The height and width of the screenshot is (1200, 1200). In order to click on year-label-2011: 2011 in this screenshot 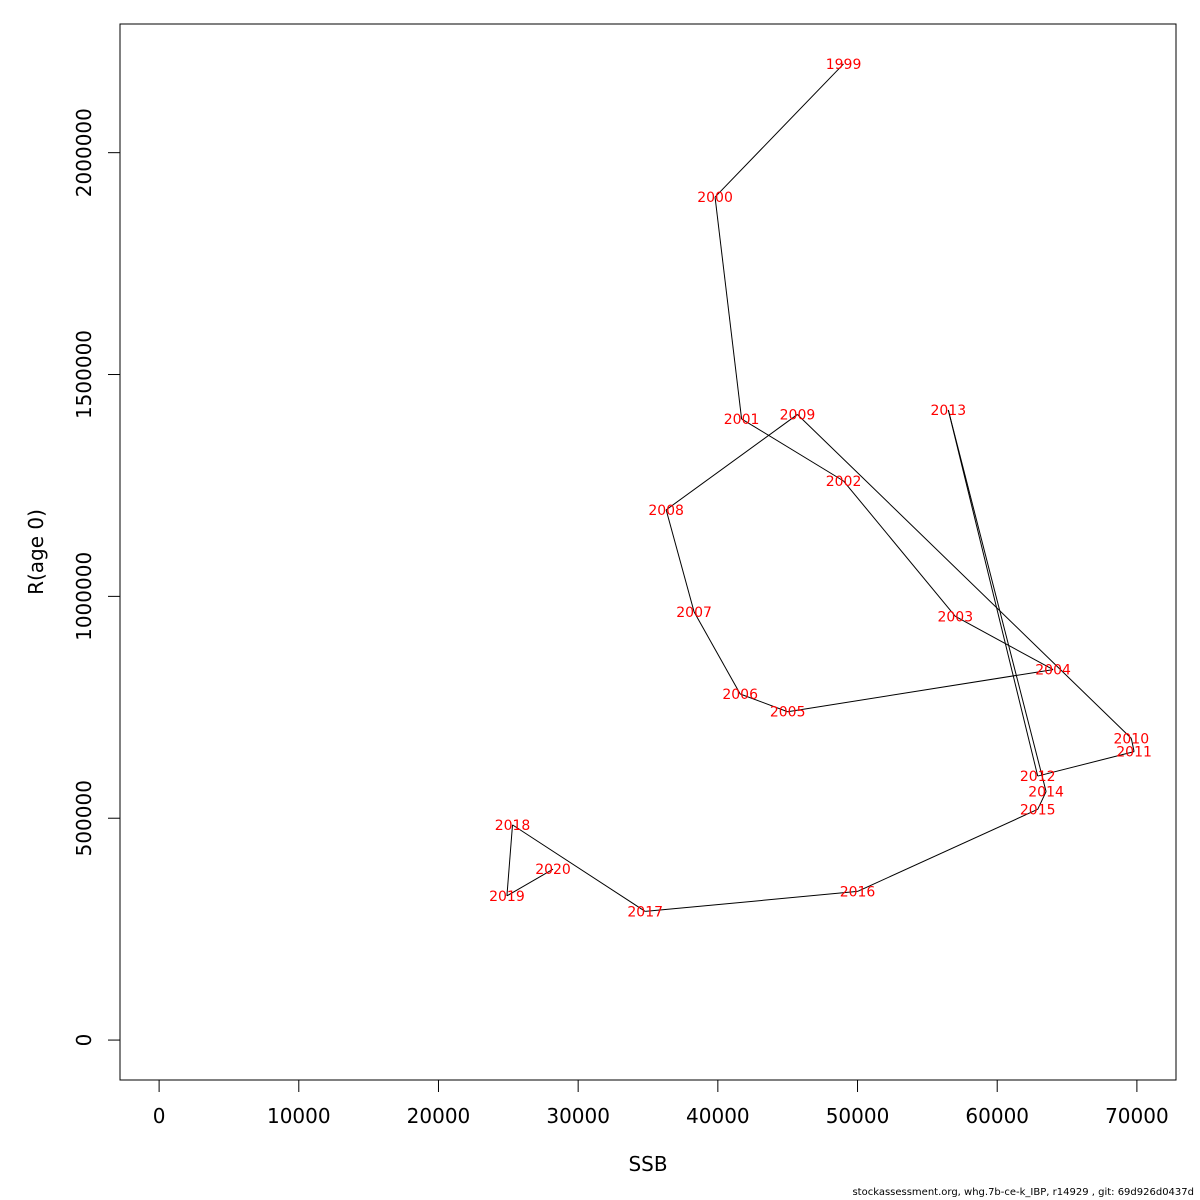, I will do `click(1134, 753)`.